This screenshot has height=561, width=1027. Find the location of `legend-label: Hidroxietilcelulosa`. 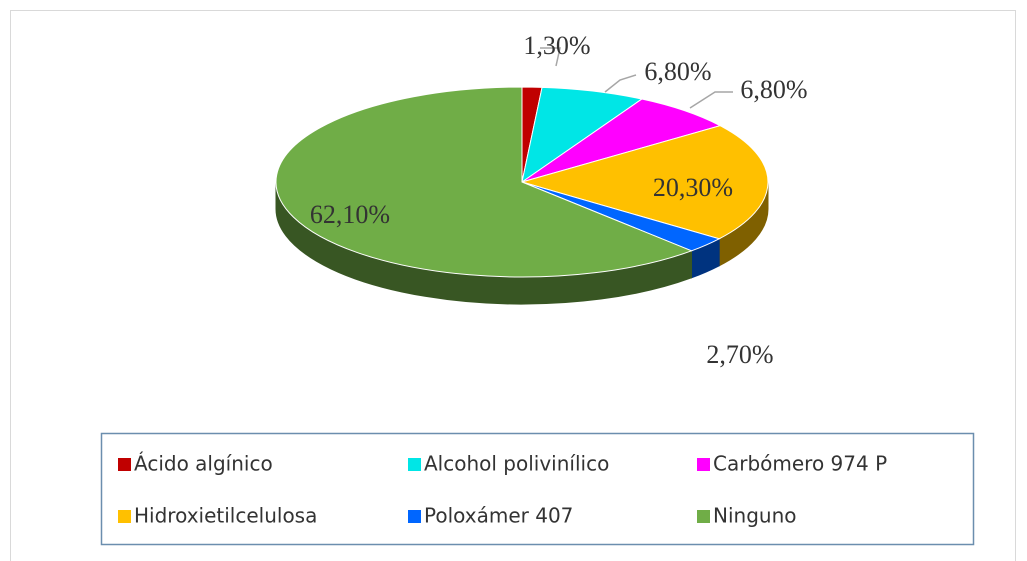

legend-label: Hidroxietilcelulosa is located at coordinates (225, 516).